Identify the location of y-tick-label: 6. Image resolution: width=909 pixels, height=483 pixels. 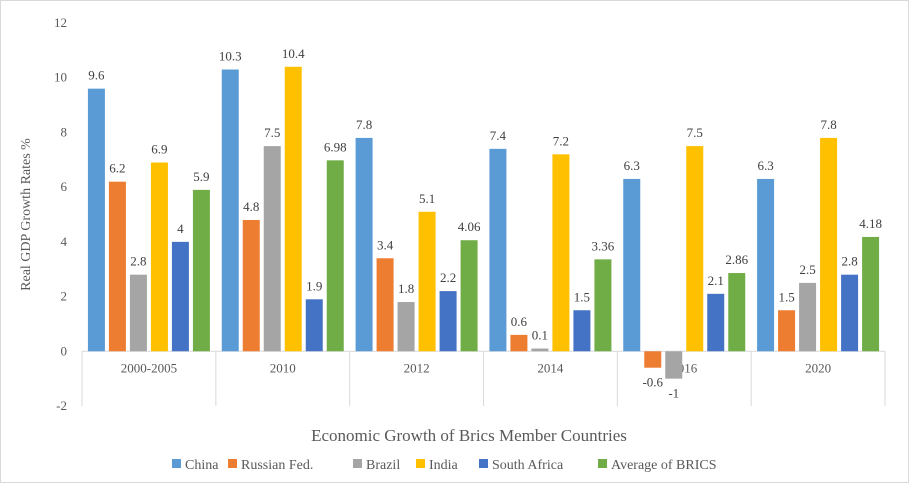
(64, 186).